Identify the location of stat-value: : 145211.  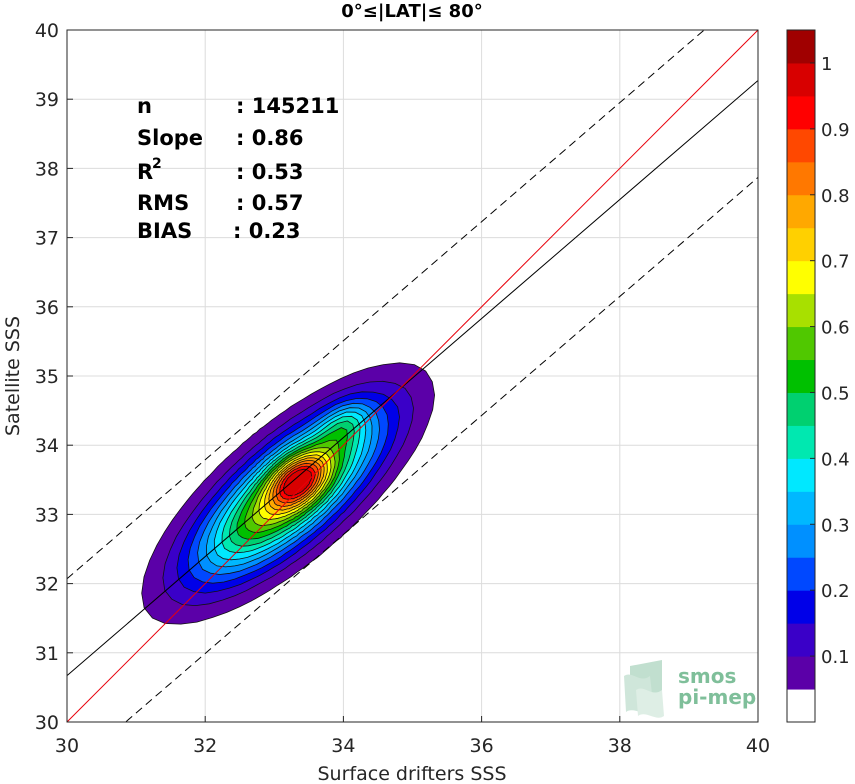
(287, 106).